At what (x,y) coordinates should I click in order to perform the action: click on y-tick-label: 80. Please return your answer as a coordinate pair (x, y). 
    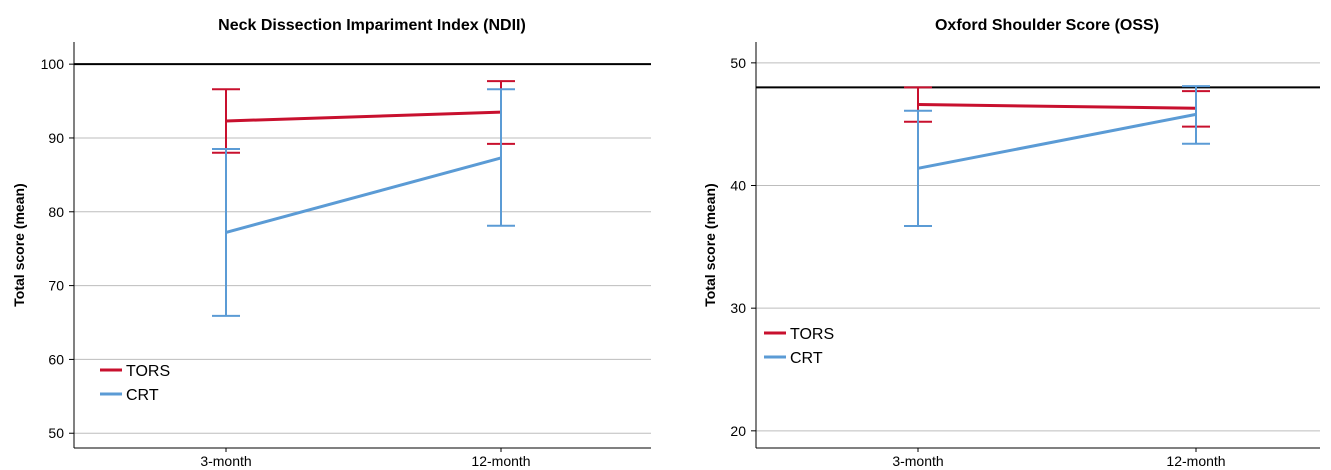
    Looking at the image, I should click on (56, 212).